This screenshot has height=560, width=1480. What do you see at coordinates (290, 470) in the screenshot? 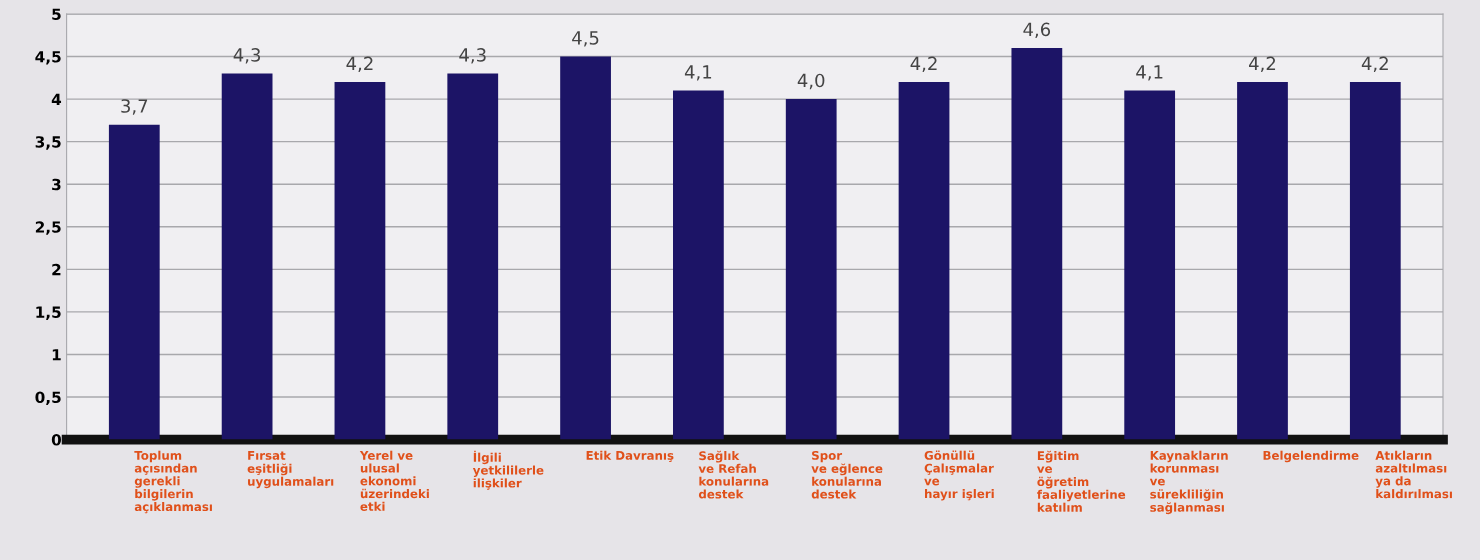
I see `x-tick-label: Fırsat eşitliği uygulamaları` at bounding box center [290, 470].